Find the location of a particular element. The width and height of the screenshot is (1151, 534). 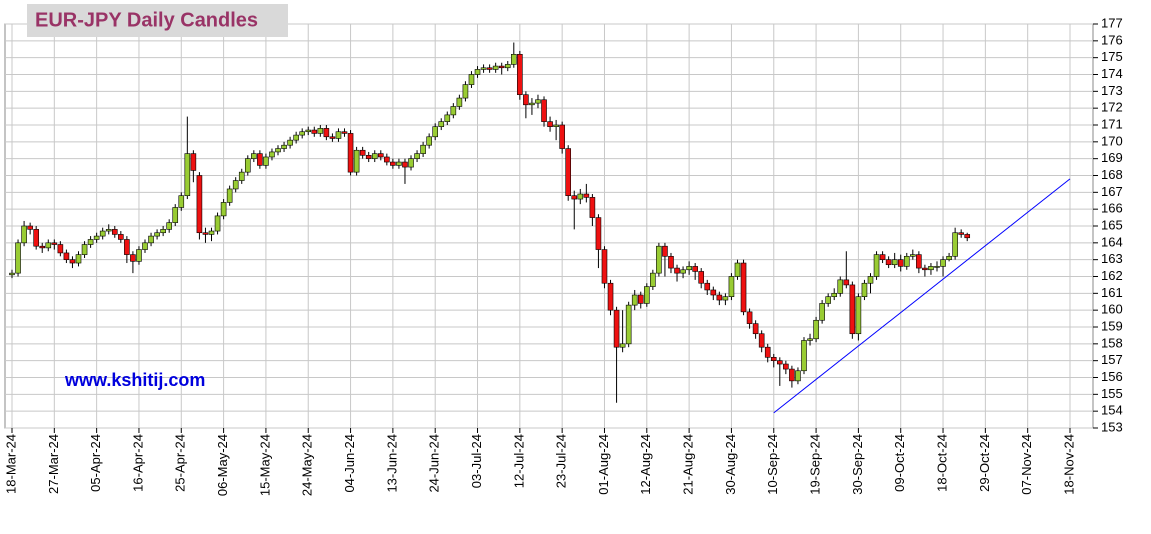

title-box is located at coordinates (157, 20).